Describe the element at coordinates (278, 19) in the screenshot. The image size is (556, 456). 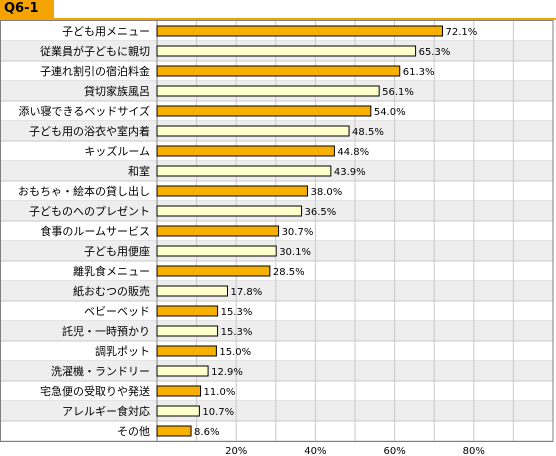
I see `header-rule` at that location.